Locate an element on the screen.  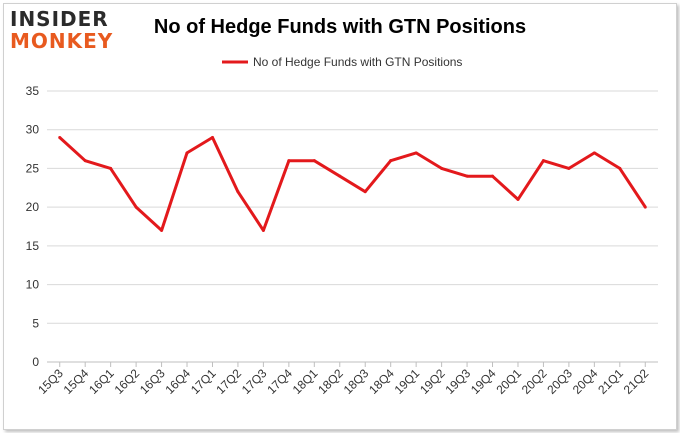
x-tick-label: 19Q4 is located at coordinates (483, 381).